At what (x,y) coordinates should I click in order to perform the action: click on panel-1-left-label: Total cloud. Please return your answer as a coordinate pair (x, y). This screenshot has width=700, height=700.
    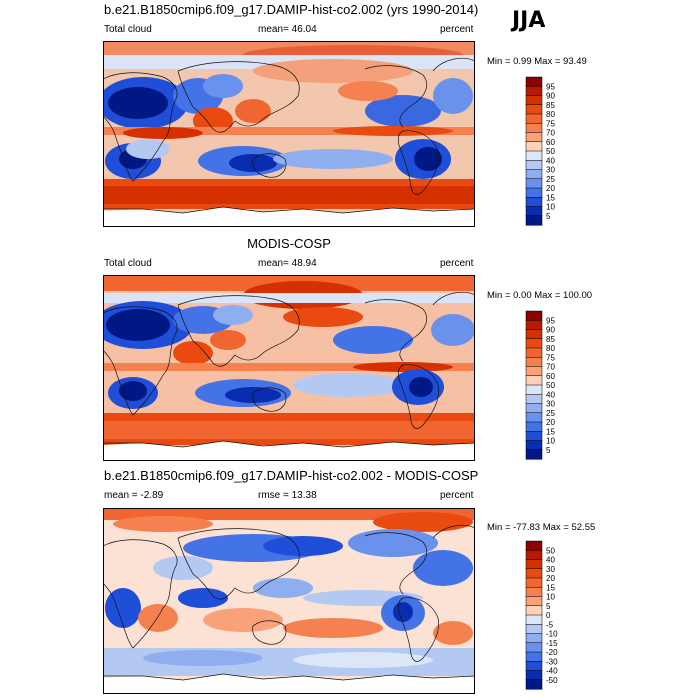
    Looking at the image, I should click on (128, 29).